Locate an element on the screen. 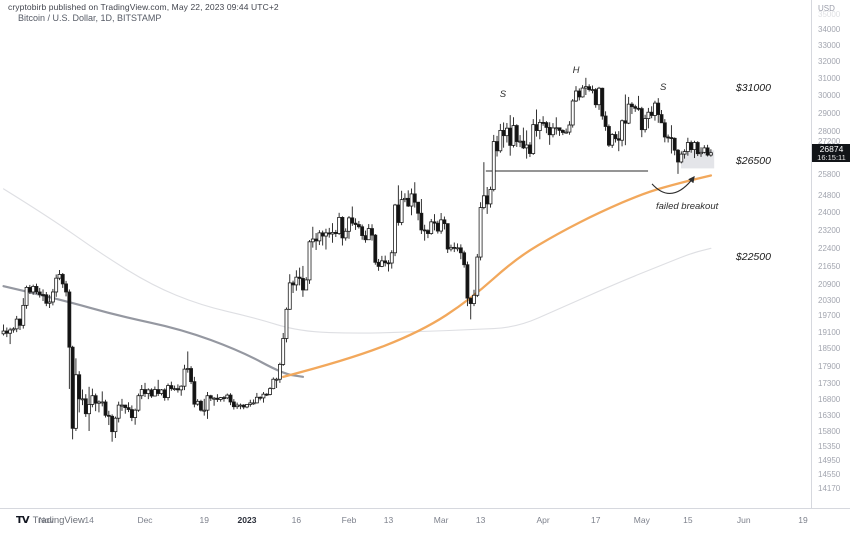 This screenshot has width=850, height=534. price-axis-label: 21650 is located at coordinates (829, 266).